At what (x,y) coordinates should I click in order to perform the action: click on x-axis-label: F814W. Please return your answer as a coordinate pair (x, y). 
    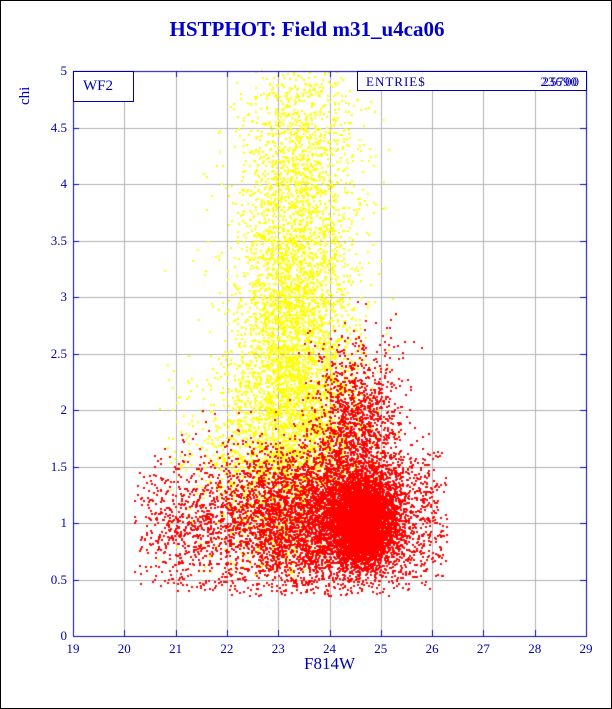
    Looking at the image, I should click on (329, 663).